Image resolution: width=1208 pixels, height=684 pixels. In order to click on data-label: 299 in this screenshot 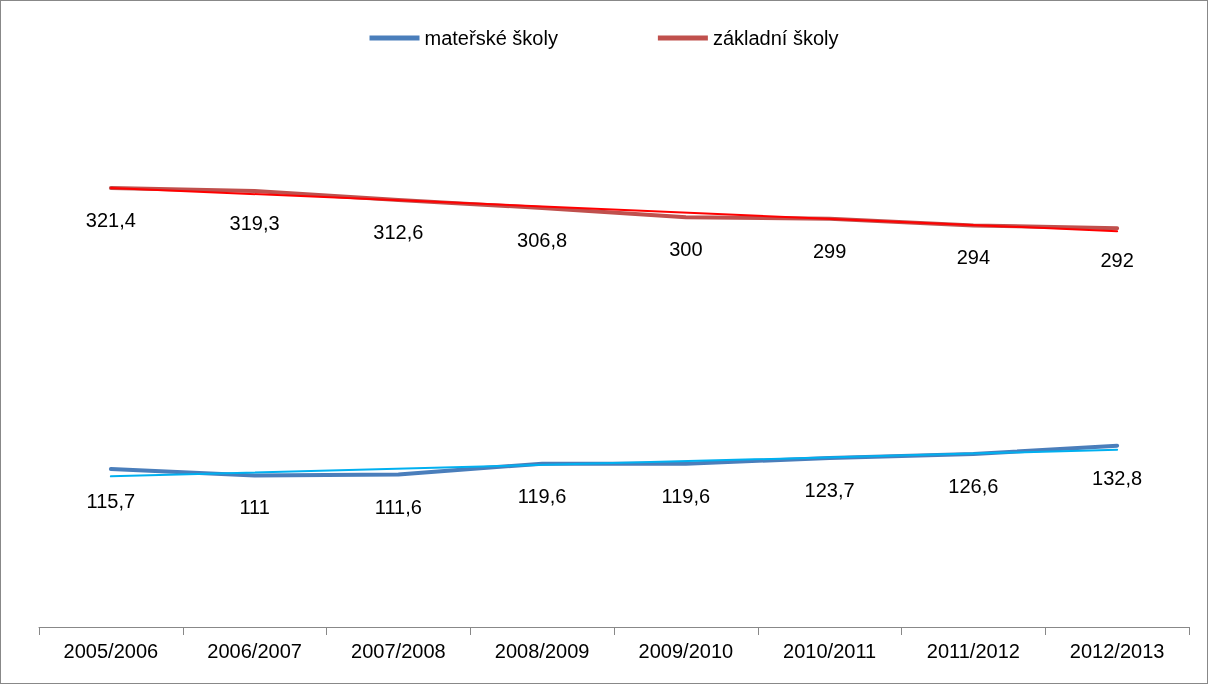, I will do `click(829, 250)`.